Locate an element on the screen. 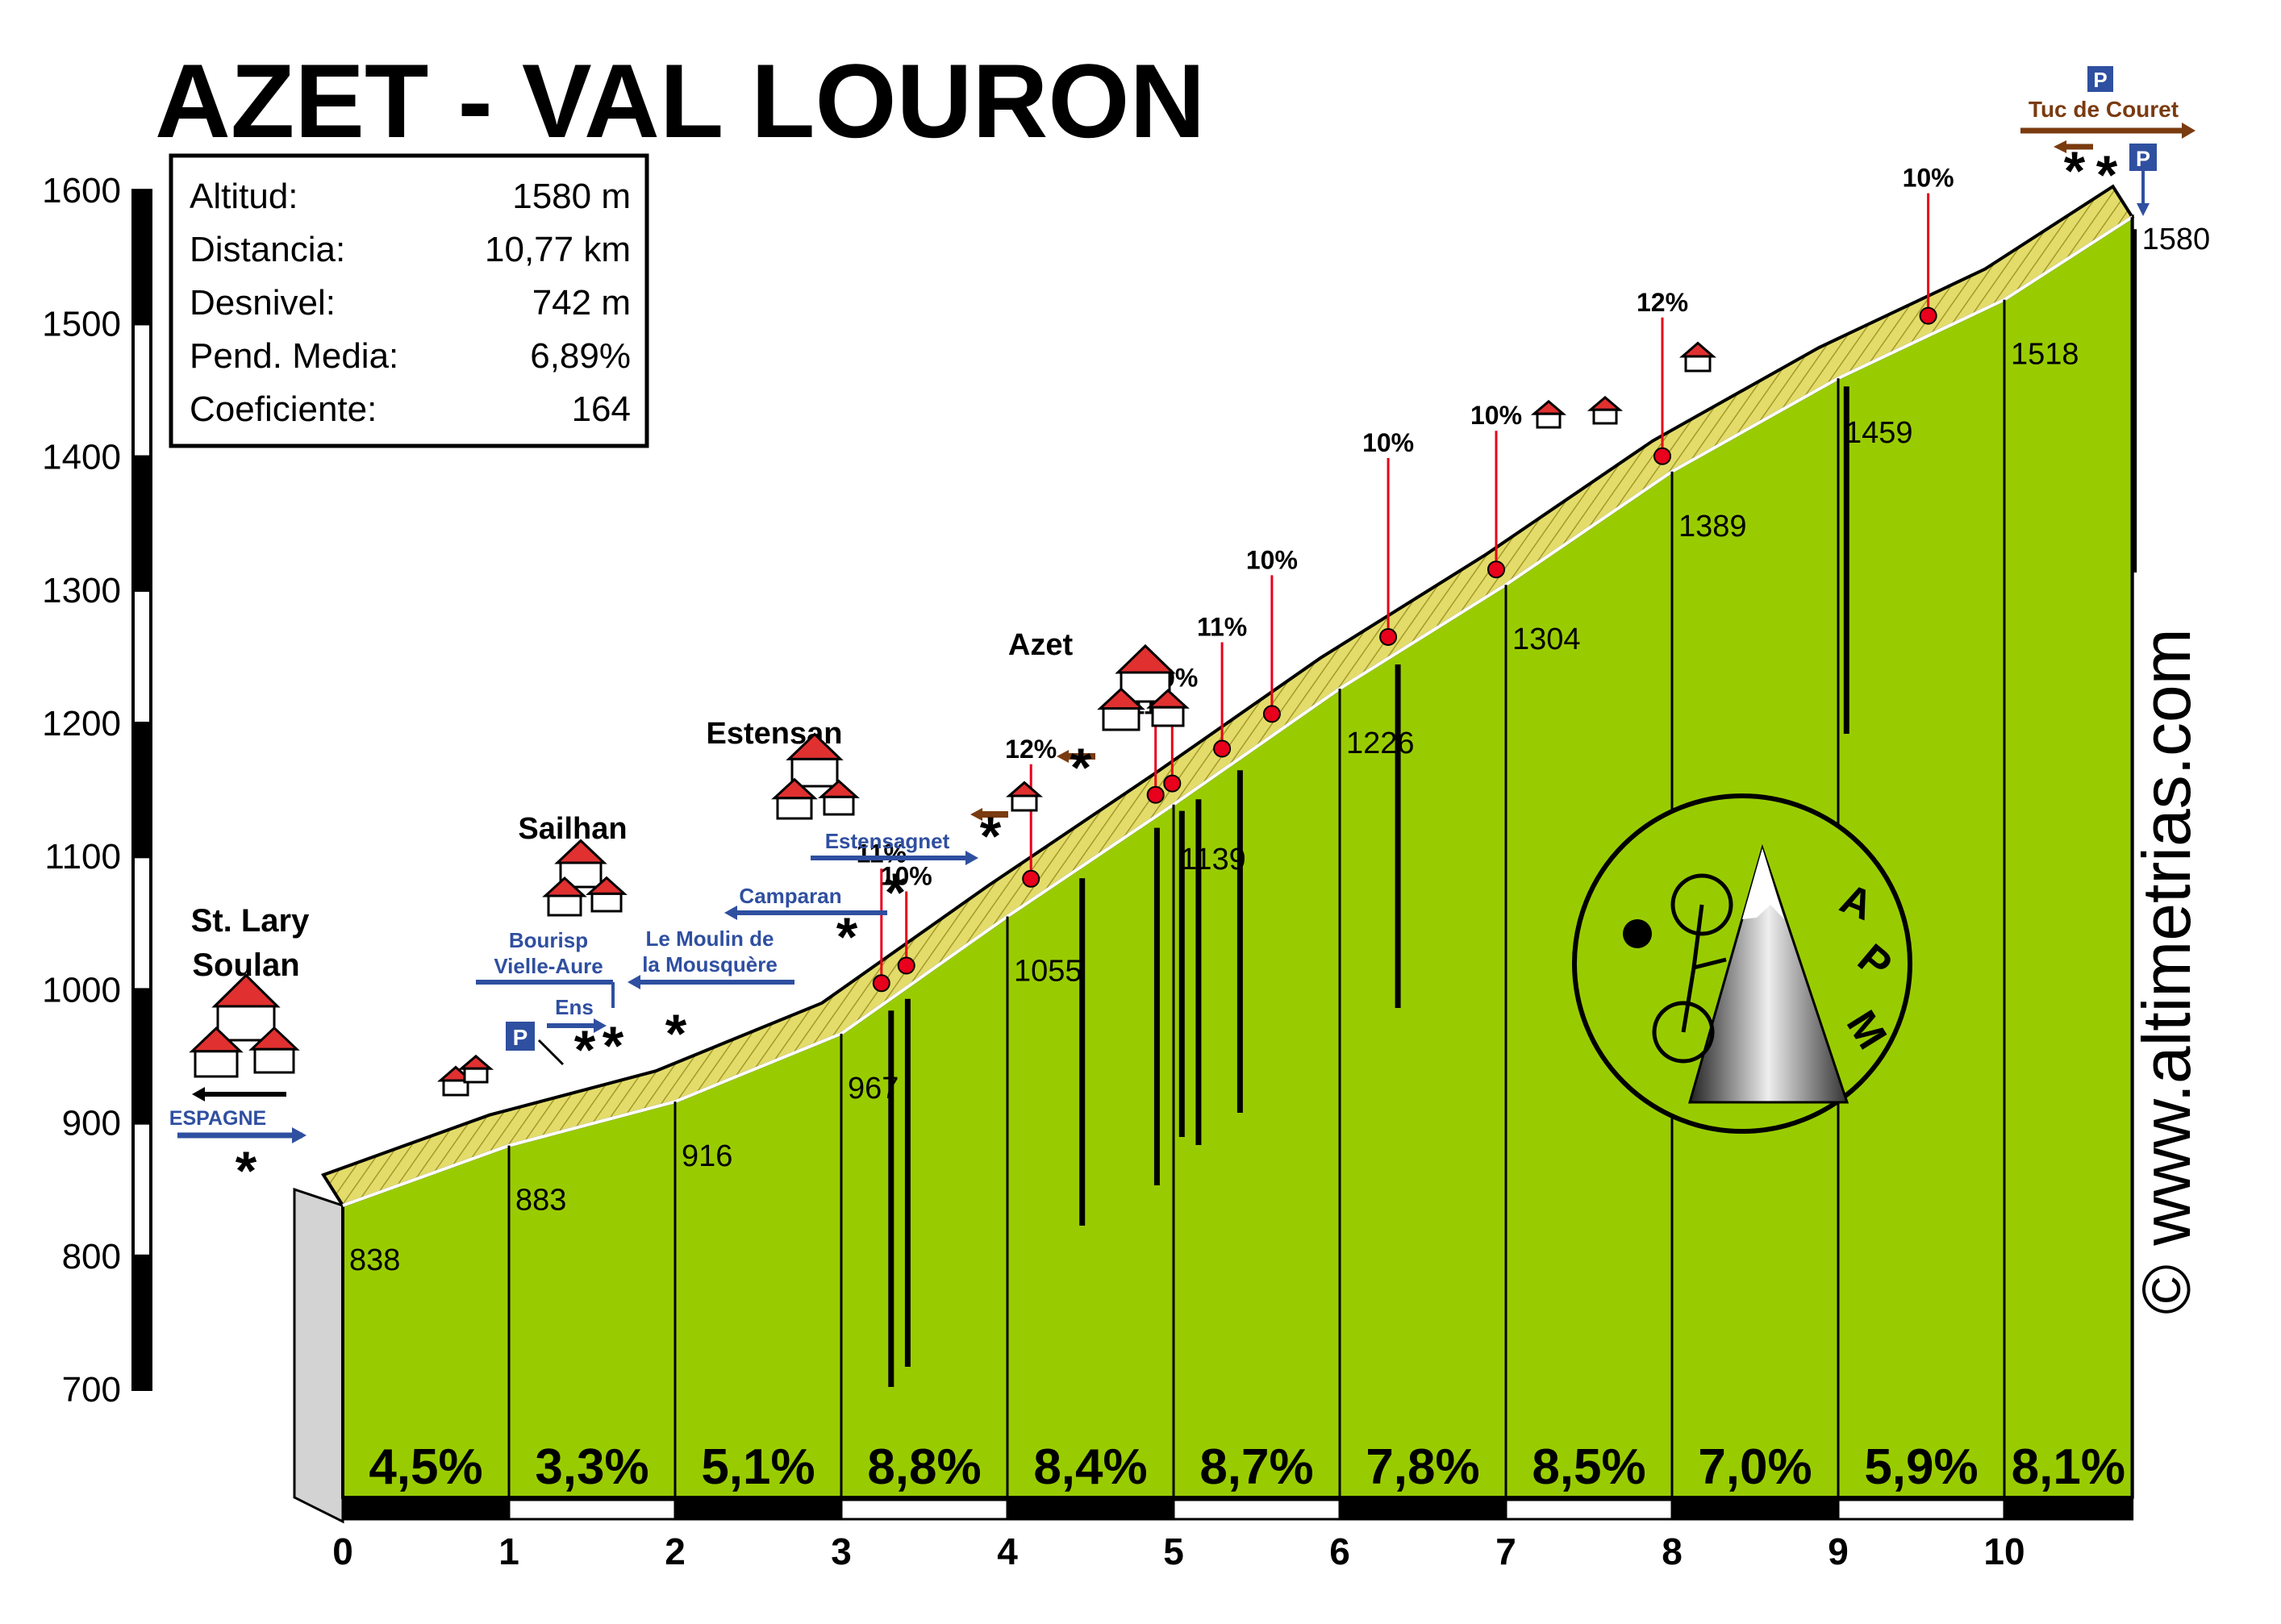  svg-text: ESPAGNE is located at coordinates (217, 1118).